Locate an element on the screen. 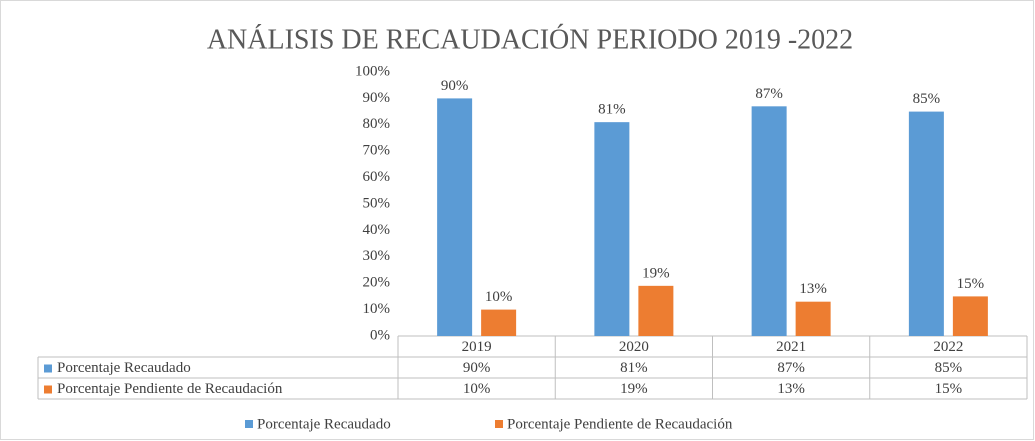  y-tick-label: 30% is located at coordinates (377, 256).